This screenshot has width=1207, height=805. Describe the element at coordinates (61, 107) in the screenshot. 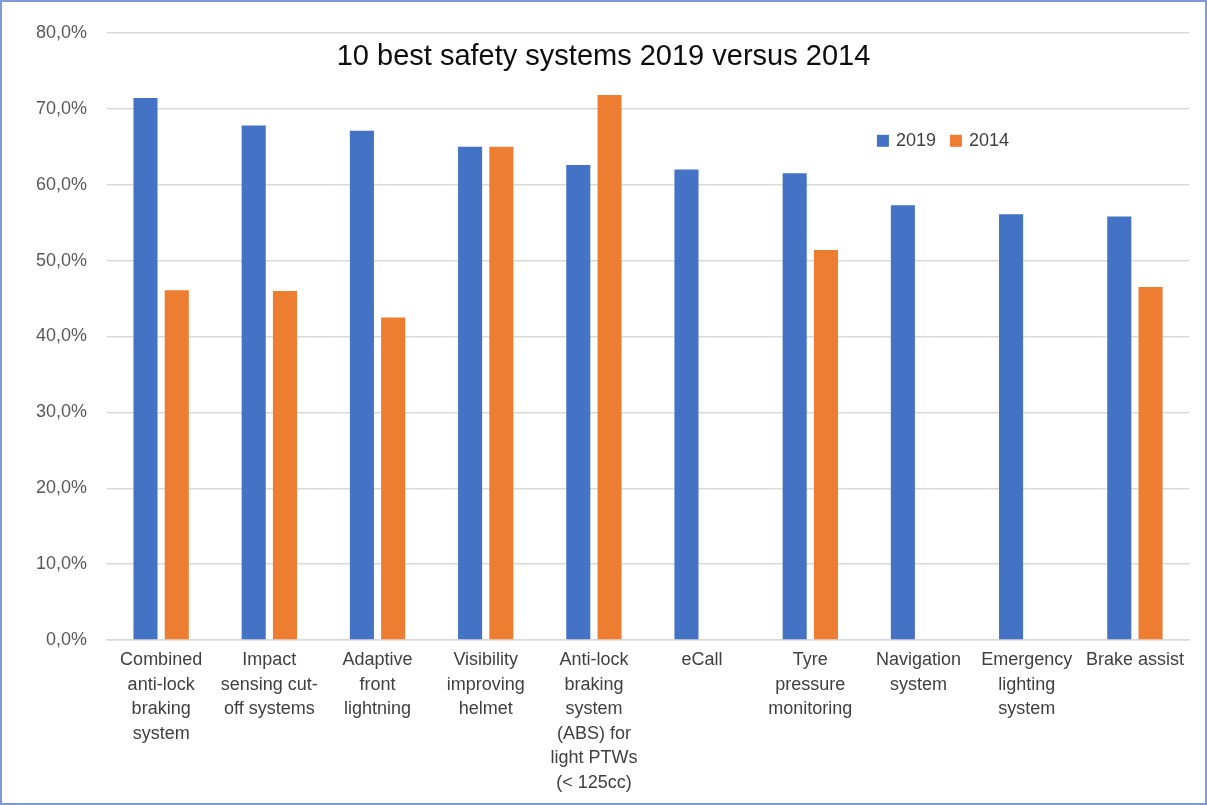

I see `y-tick-label: 70,0%` at that location.